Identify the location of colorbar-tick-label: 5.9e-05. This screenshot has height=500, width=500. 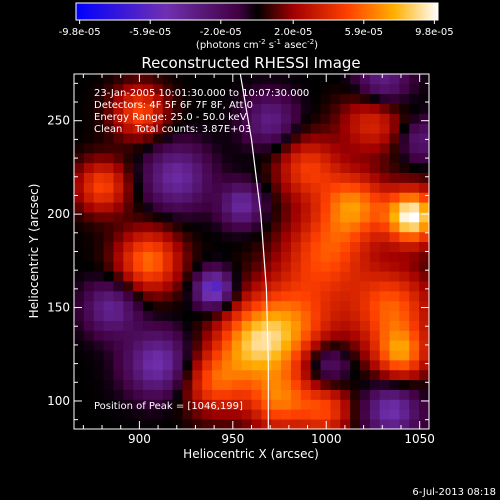
(364, 32).